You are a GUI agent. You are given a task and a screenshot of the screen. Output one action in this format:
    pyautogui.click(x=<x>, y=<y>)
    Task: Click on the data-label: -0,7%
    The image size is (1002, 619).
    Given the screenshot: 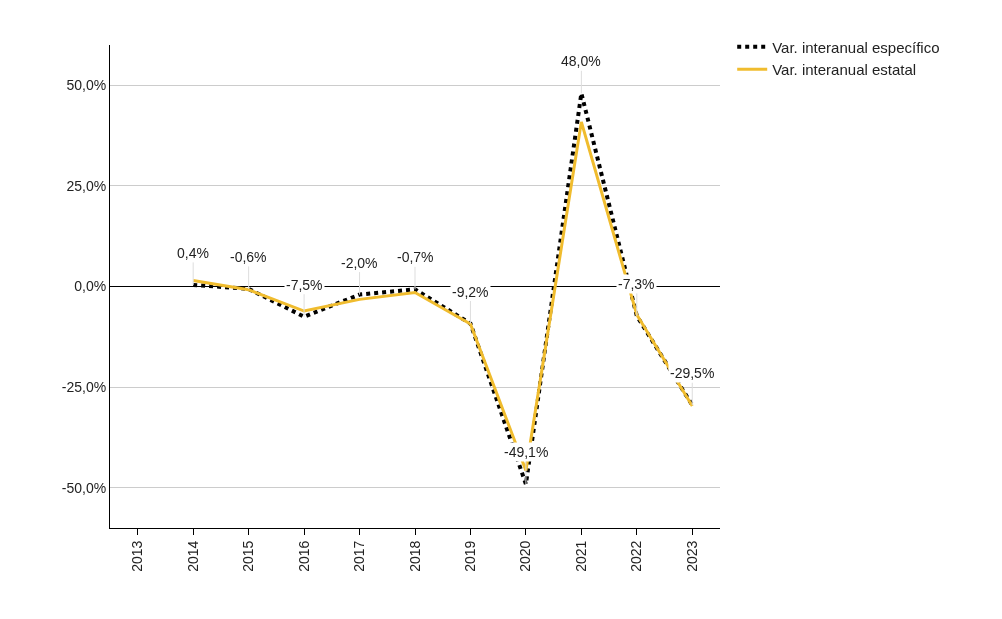 What is the action you would take?
    pyautogui.click(x=415, y=257)
    